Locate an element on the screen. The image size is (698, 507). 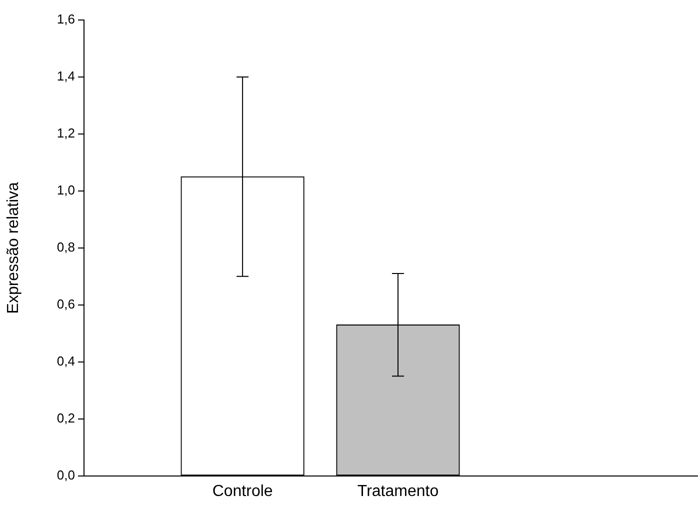
y-tick-label: 0,4 is located at coordinates (65, 360).